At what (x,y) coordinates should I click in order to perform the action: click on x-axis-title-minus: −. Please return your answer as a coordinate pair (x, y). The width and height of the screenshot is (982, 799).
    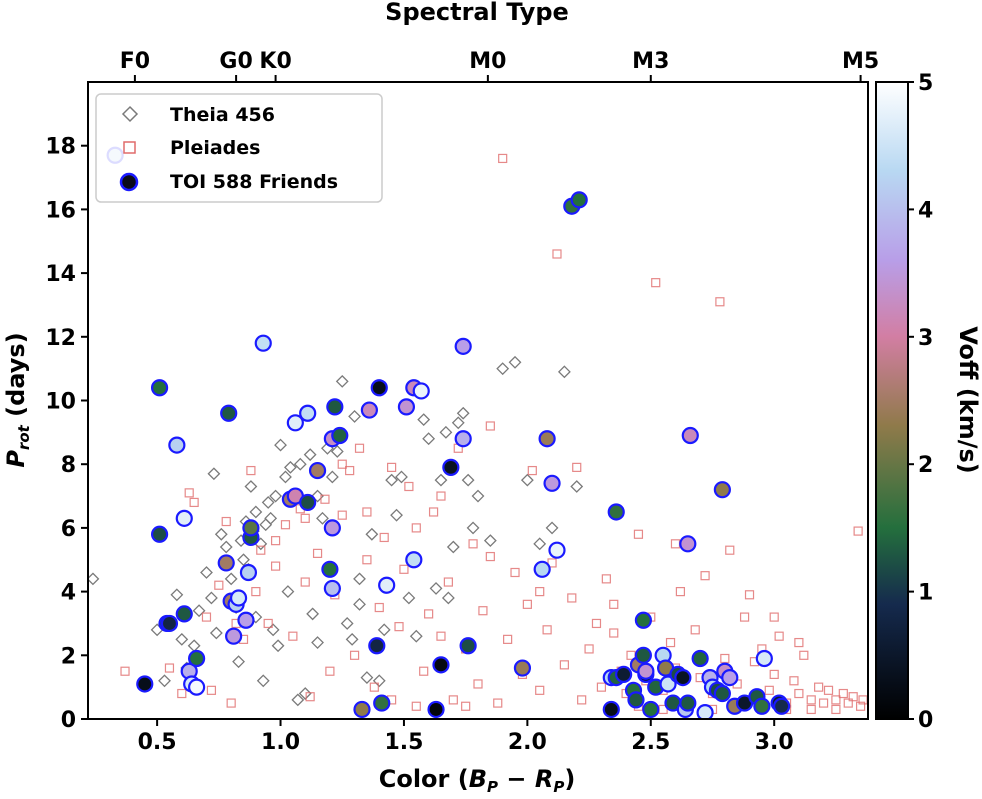
    Looking at the image, I should click on (516, 779).